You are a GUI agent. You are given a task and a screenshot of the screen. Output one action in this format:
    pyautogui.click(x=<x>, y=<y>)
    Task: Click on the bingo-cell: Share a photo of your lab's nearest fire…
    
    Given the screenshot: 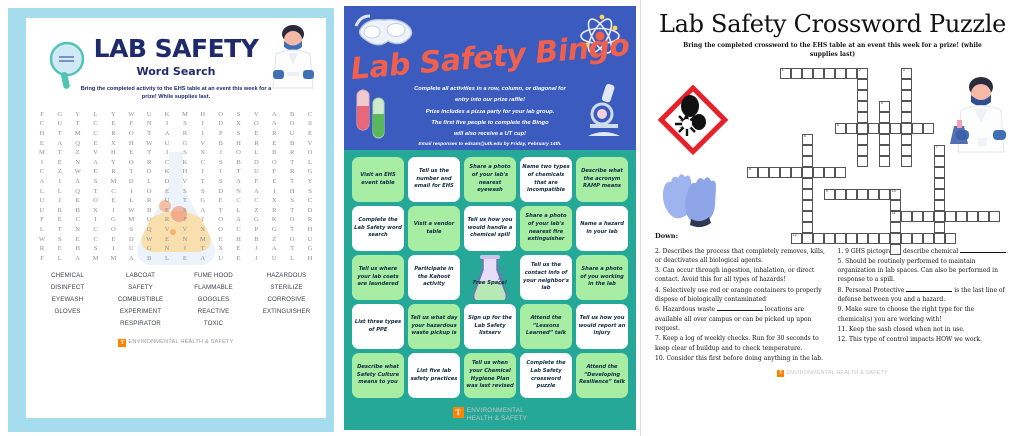 What is the action you would take?
    pyautogui.click(x=546, y=228)
    